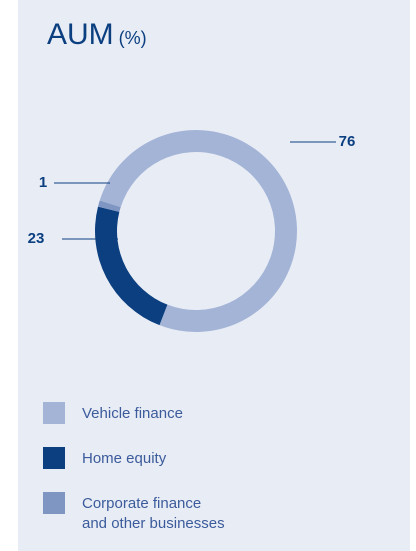 The image size is (416, 551). Describe the element at coordinates (347, 141) in the screenshot. I see `data-label: 76` at that location.